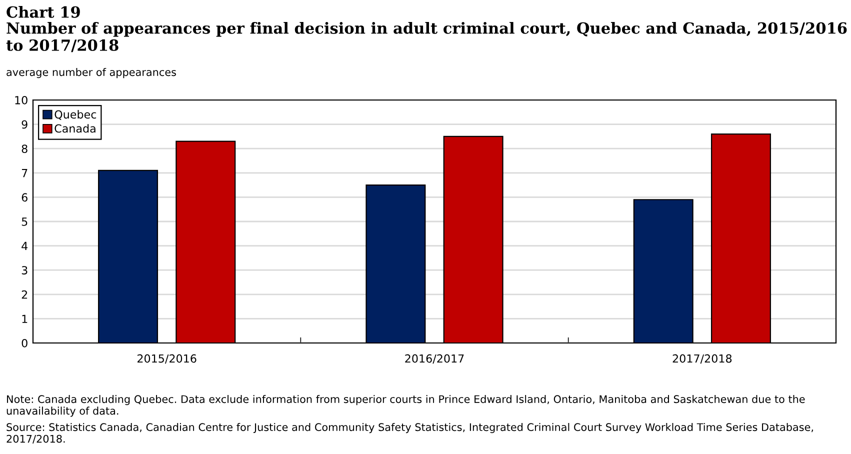 The height and width of the screenshot is (454, 851). I want to click on legend-label: Canada, so click(75, 128).